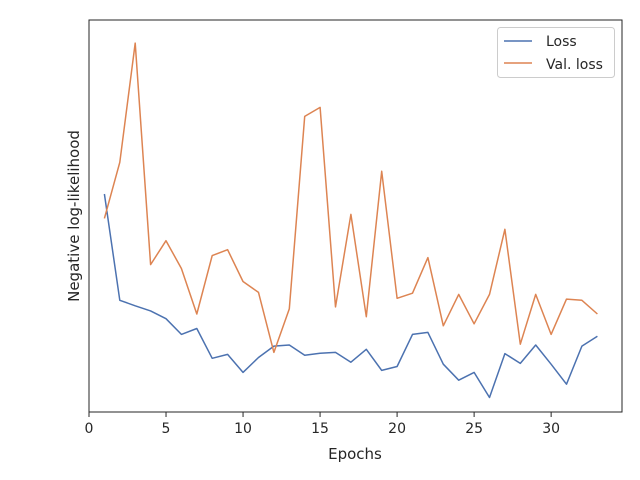 The image size is (640, 480). What do you see at coordinates (166, 429) in the screenshot?
I see `x-tick-label: 5` at bounding box center [166, 429].